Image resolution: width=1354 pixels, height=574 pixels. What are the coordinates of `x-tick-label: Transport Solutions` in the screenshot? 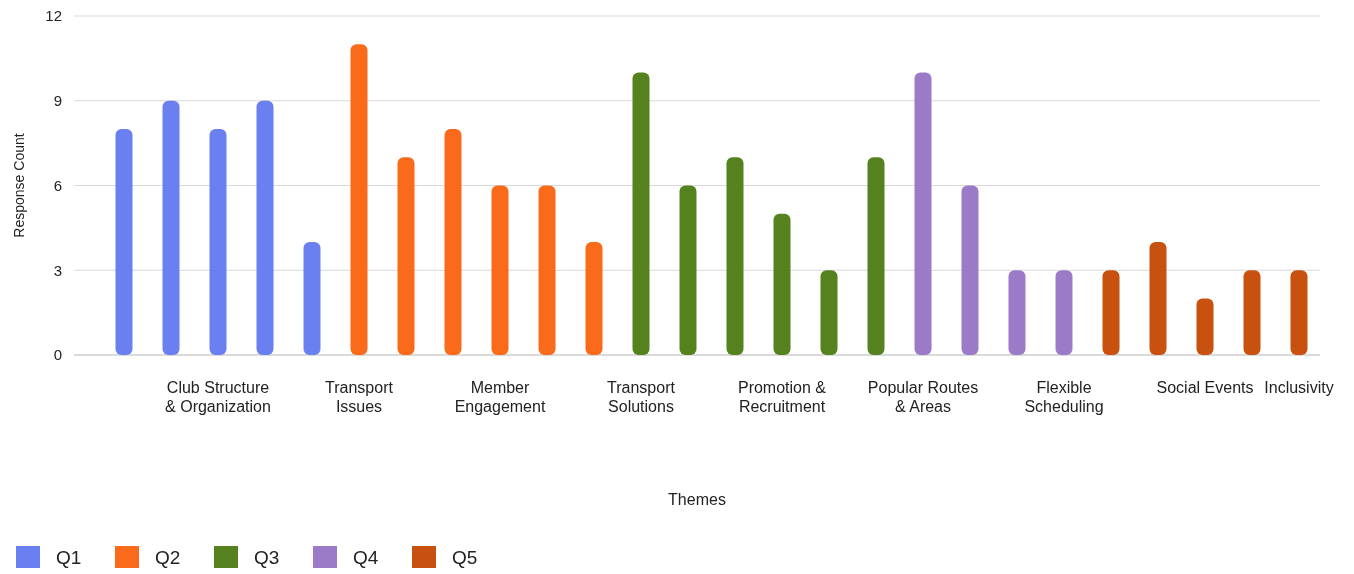 It's located at (641, 397).